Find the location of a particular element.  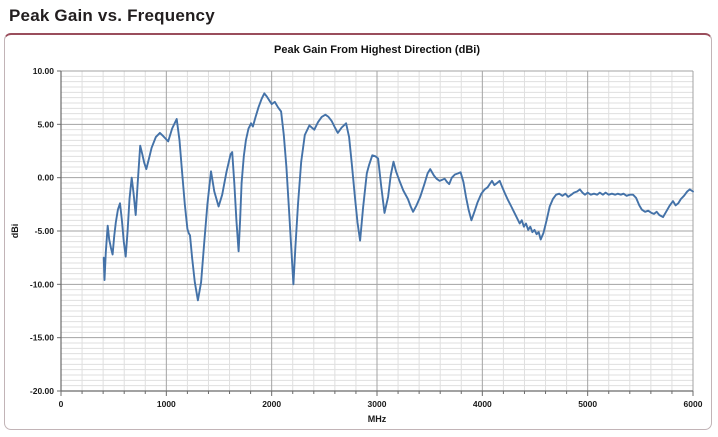

y-tick-label: 5.00 is located at coordinates (45, 124).